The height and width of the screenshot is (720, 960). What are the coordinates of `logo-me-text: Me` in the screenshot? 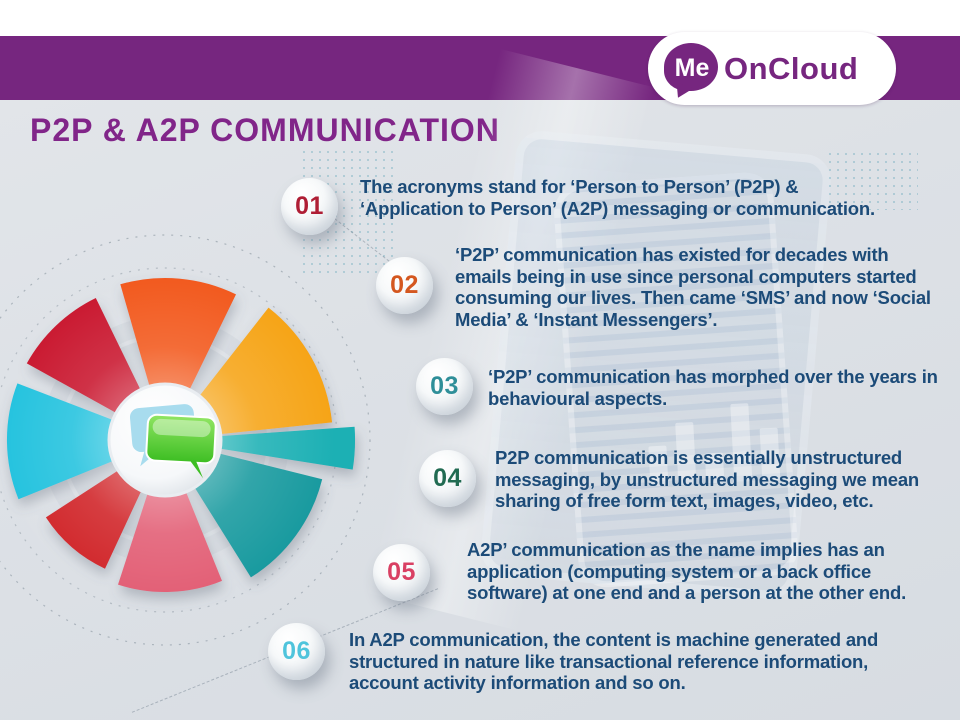 It's located at (692, 67).